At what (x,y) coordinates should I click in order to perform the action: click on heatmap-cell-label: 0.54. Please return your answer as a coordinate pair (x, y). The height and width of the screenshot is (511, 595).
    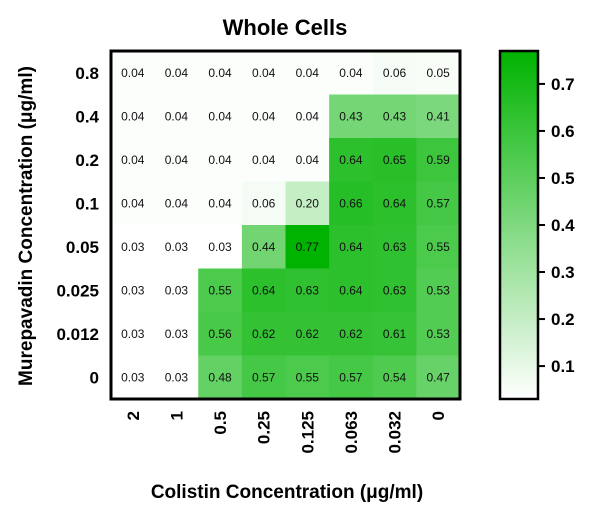
    Looking at the image, I should click on (395, 377).